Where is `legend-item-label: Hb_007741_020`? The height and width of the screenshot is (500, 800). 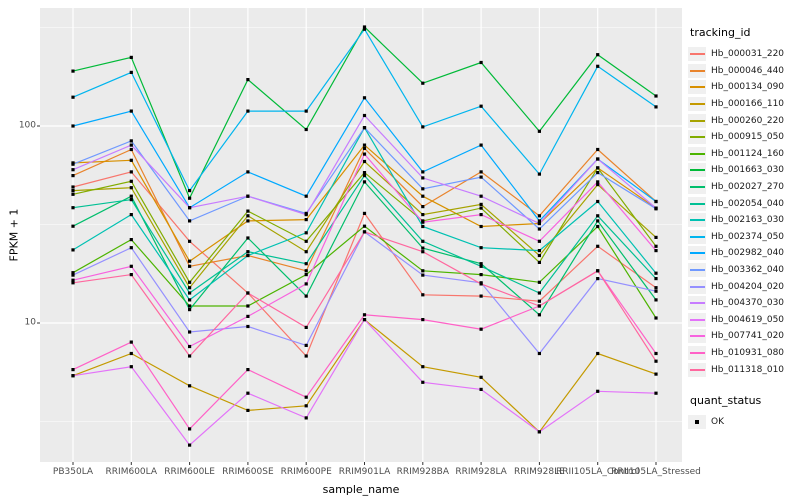
legend-item-label: Hb_007741_020 is located at coordinates (748, 336).